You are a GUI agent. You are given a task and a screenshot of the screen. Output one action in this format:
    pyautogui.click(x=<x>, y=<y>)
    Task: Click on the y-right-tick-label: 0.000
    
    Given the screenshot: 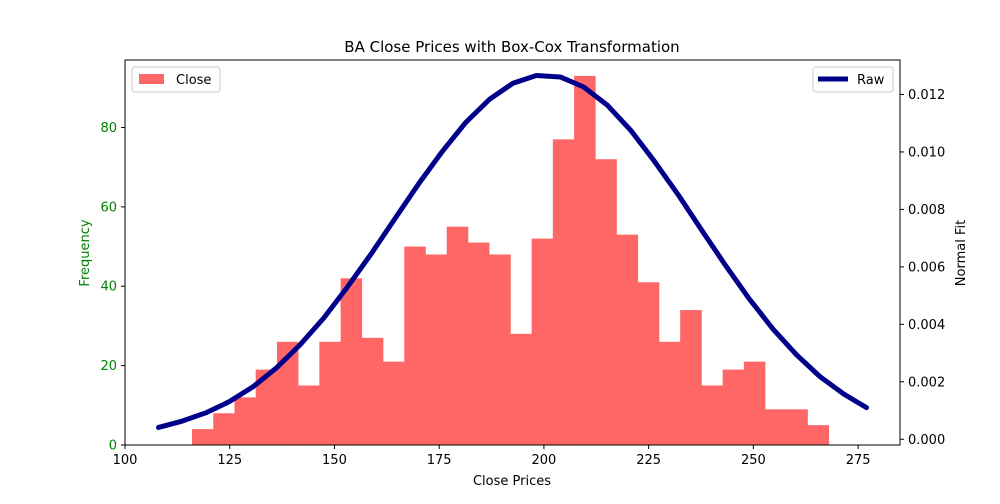 What is the action you would take?
    pyautogui.click(x=926, y=440)
    